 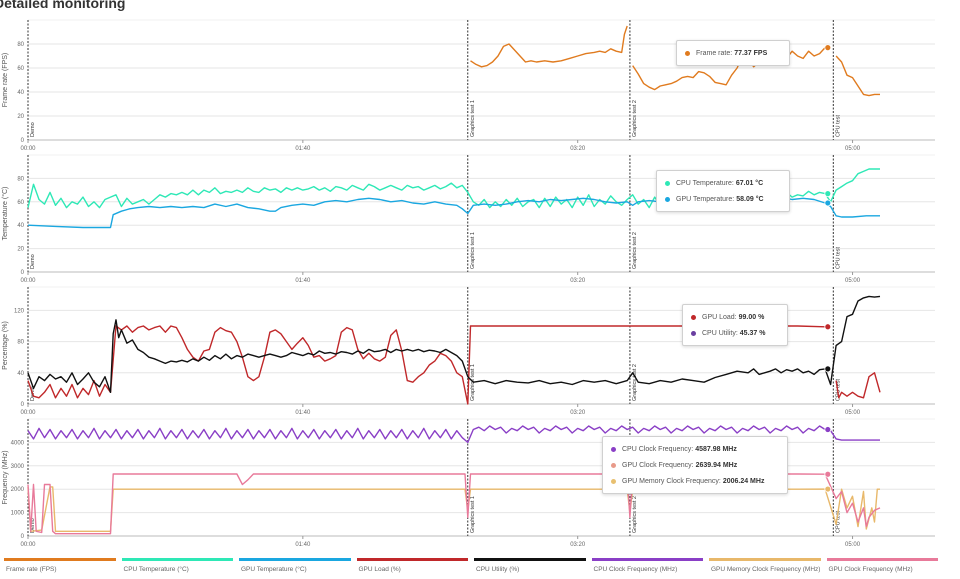 I want to click on tooltip-row: GPU Memory Clock Frequency: 2006.24 MHz, so click(x=695, y=481).